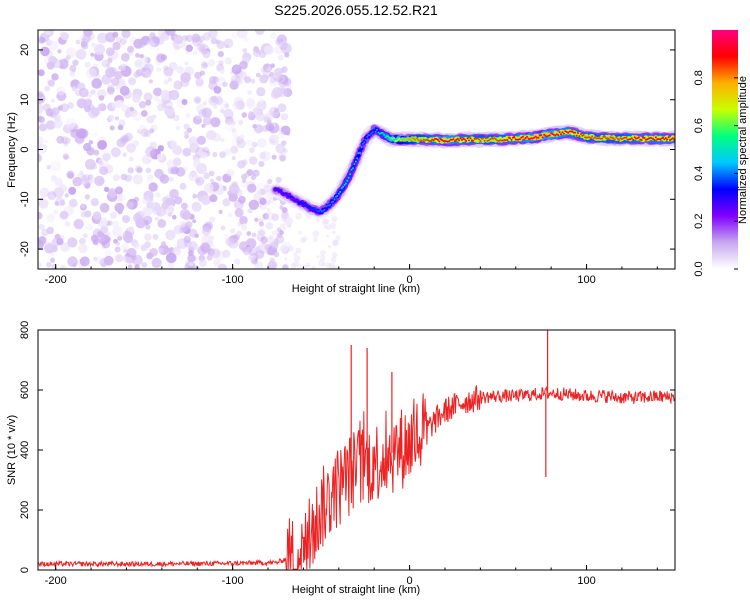 This screenshot has height=600, width=750. Describe the element at coordinates (715, 173) in the screenshot. I see `colorbar-ticks: 0.0 0.2 0.4 0.6 0.8` at that location.